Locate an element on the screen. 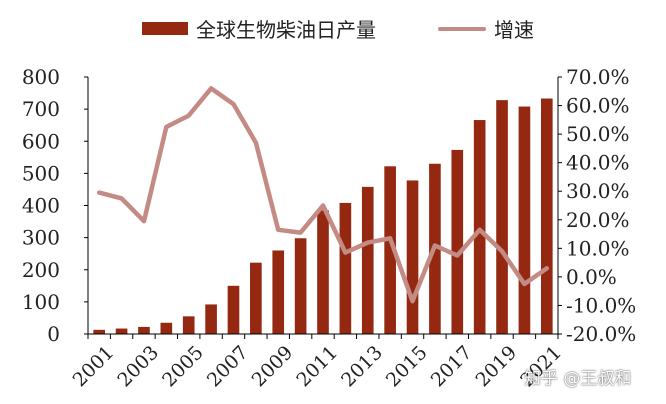 The image size is (666, 404). y-right-tick-label: 20.0% is located at coordinates (598, 220).